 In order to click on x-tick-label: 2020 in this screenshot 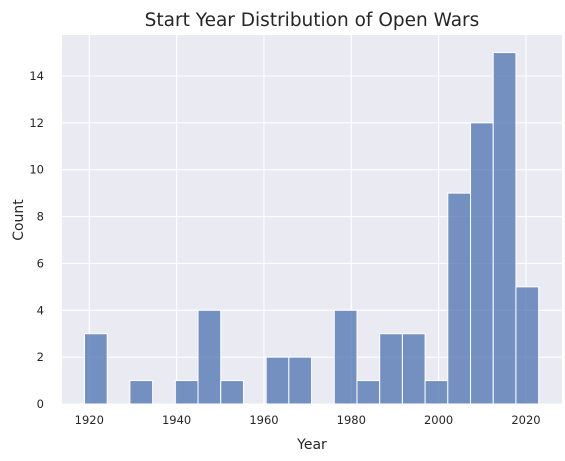, I will do `click(525, 420)`.